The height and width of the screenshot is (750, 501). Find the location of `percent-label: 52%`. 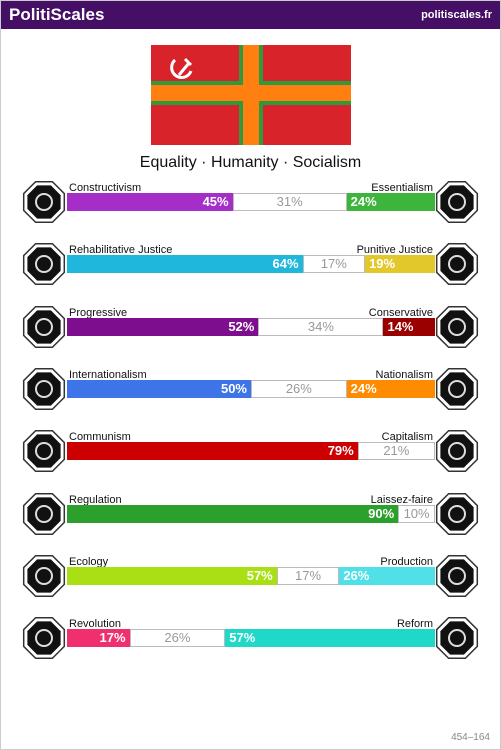

percent-label: 52% is located at coordinates (241, 326).